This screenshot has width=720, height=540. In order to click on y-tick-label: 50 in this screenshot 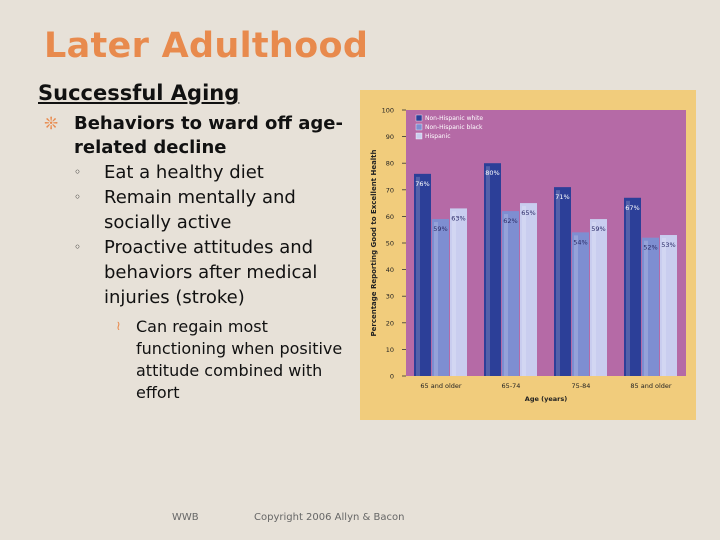, I will do `click(390, 244)`.